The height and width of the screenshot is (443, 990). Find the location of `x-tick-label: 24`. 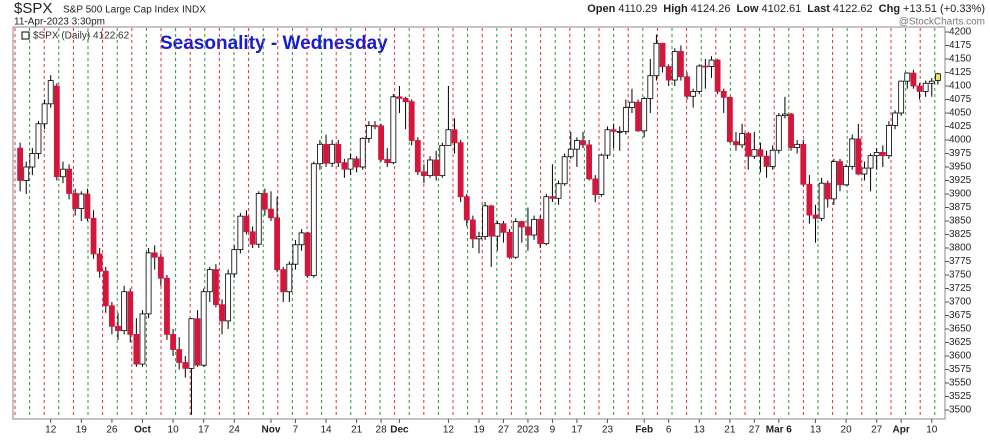

x-tick-label: 24 is located at coordinates (235, 430).